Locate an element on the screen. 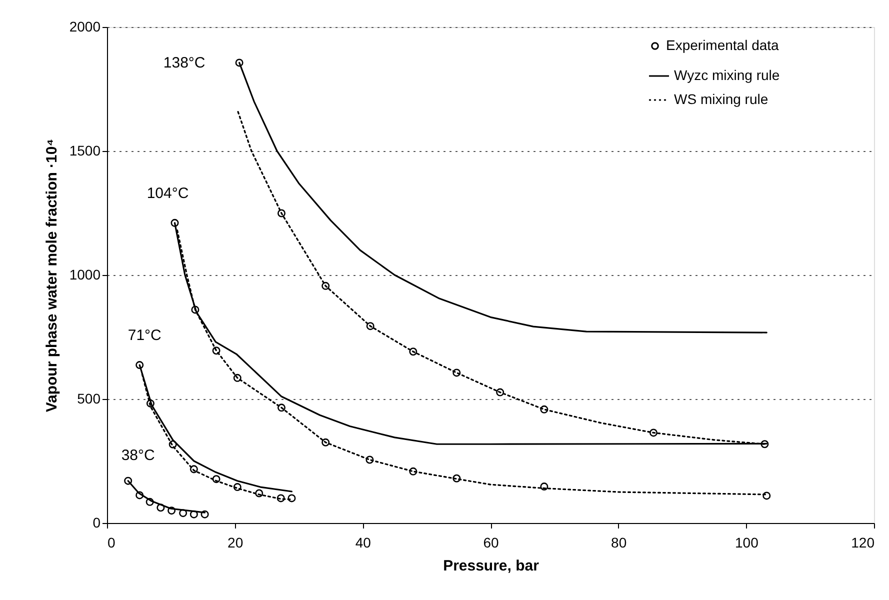 This screenshot has width=889, height=600. y-axis-title: Vapour phase water mole fraction ·10⁴ is located at coordinates (51, 275).